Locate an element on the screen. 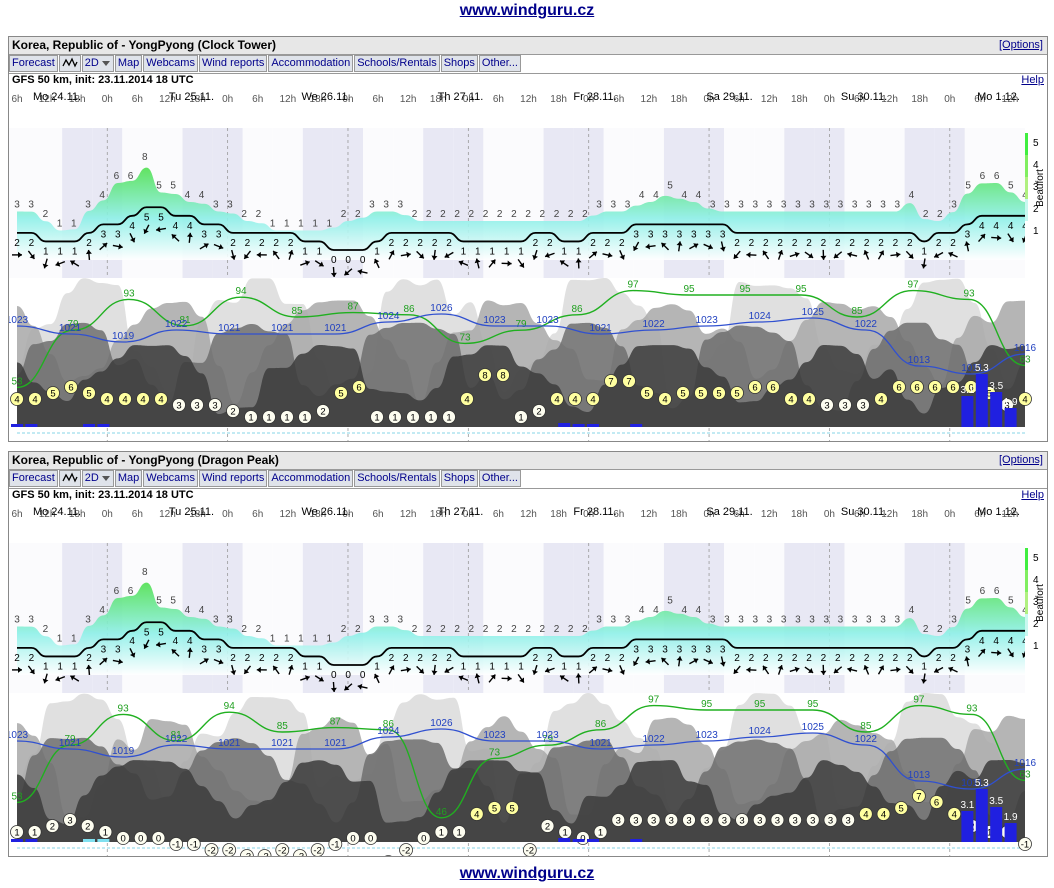 The height and width of the screenshot is (888, 1054). pressure-label: 1022 is located at coordinates (654, 324).